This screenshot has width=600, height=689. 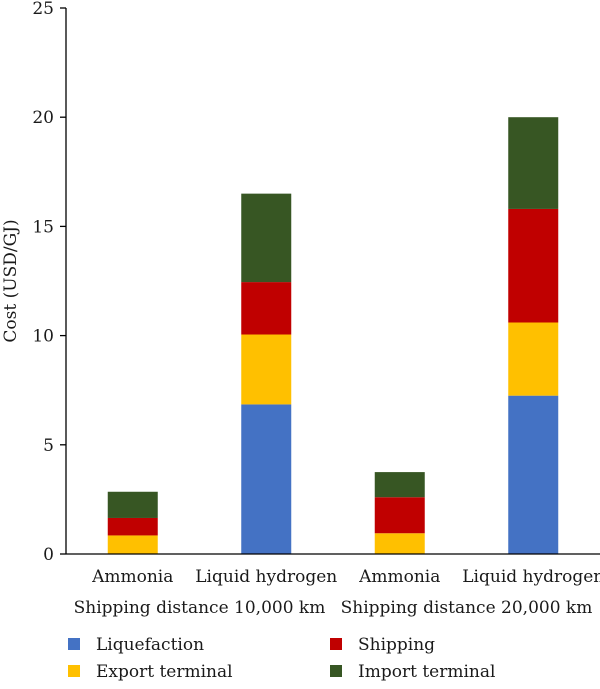 I want to click on y-tick-label: 5, so click(x=48, y=446).